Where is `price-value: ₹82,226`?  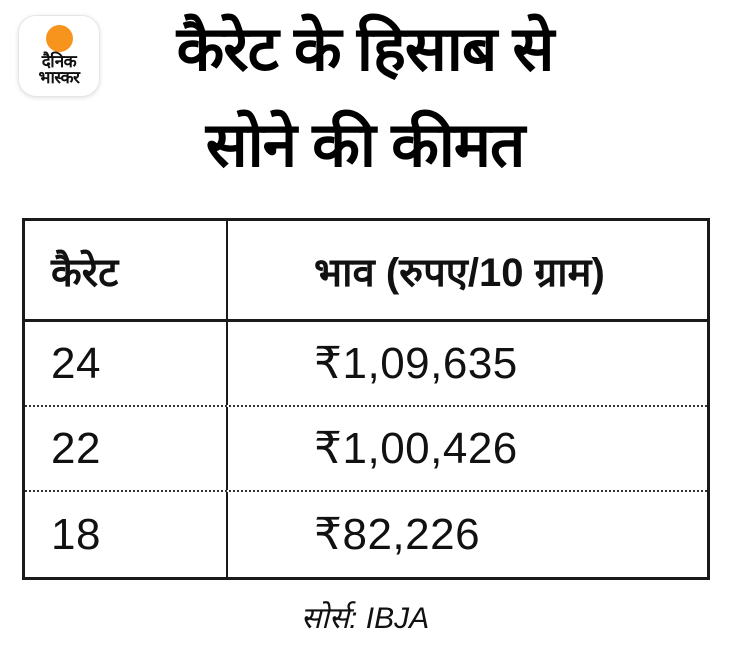 price-value: ₹82,226 is located at coordinates (397, 534).